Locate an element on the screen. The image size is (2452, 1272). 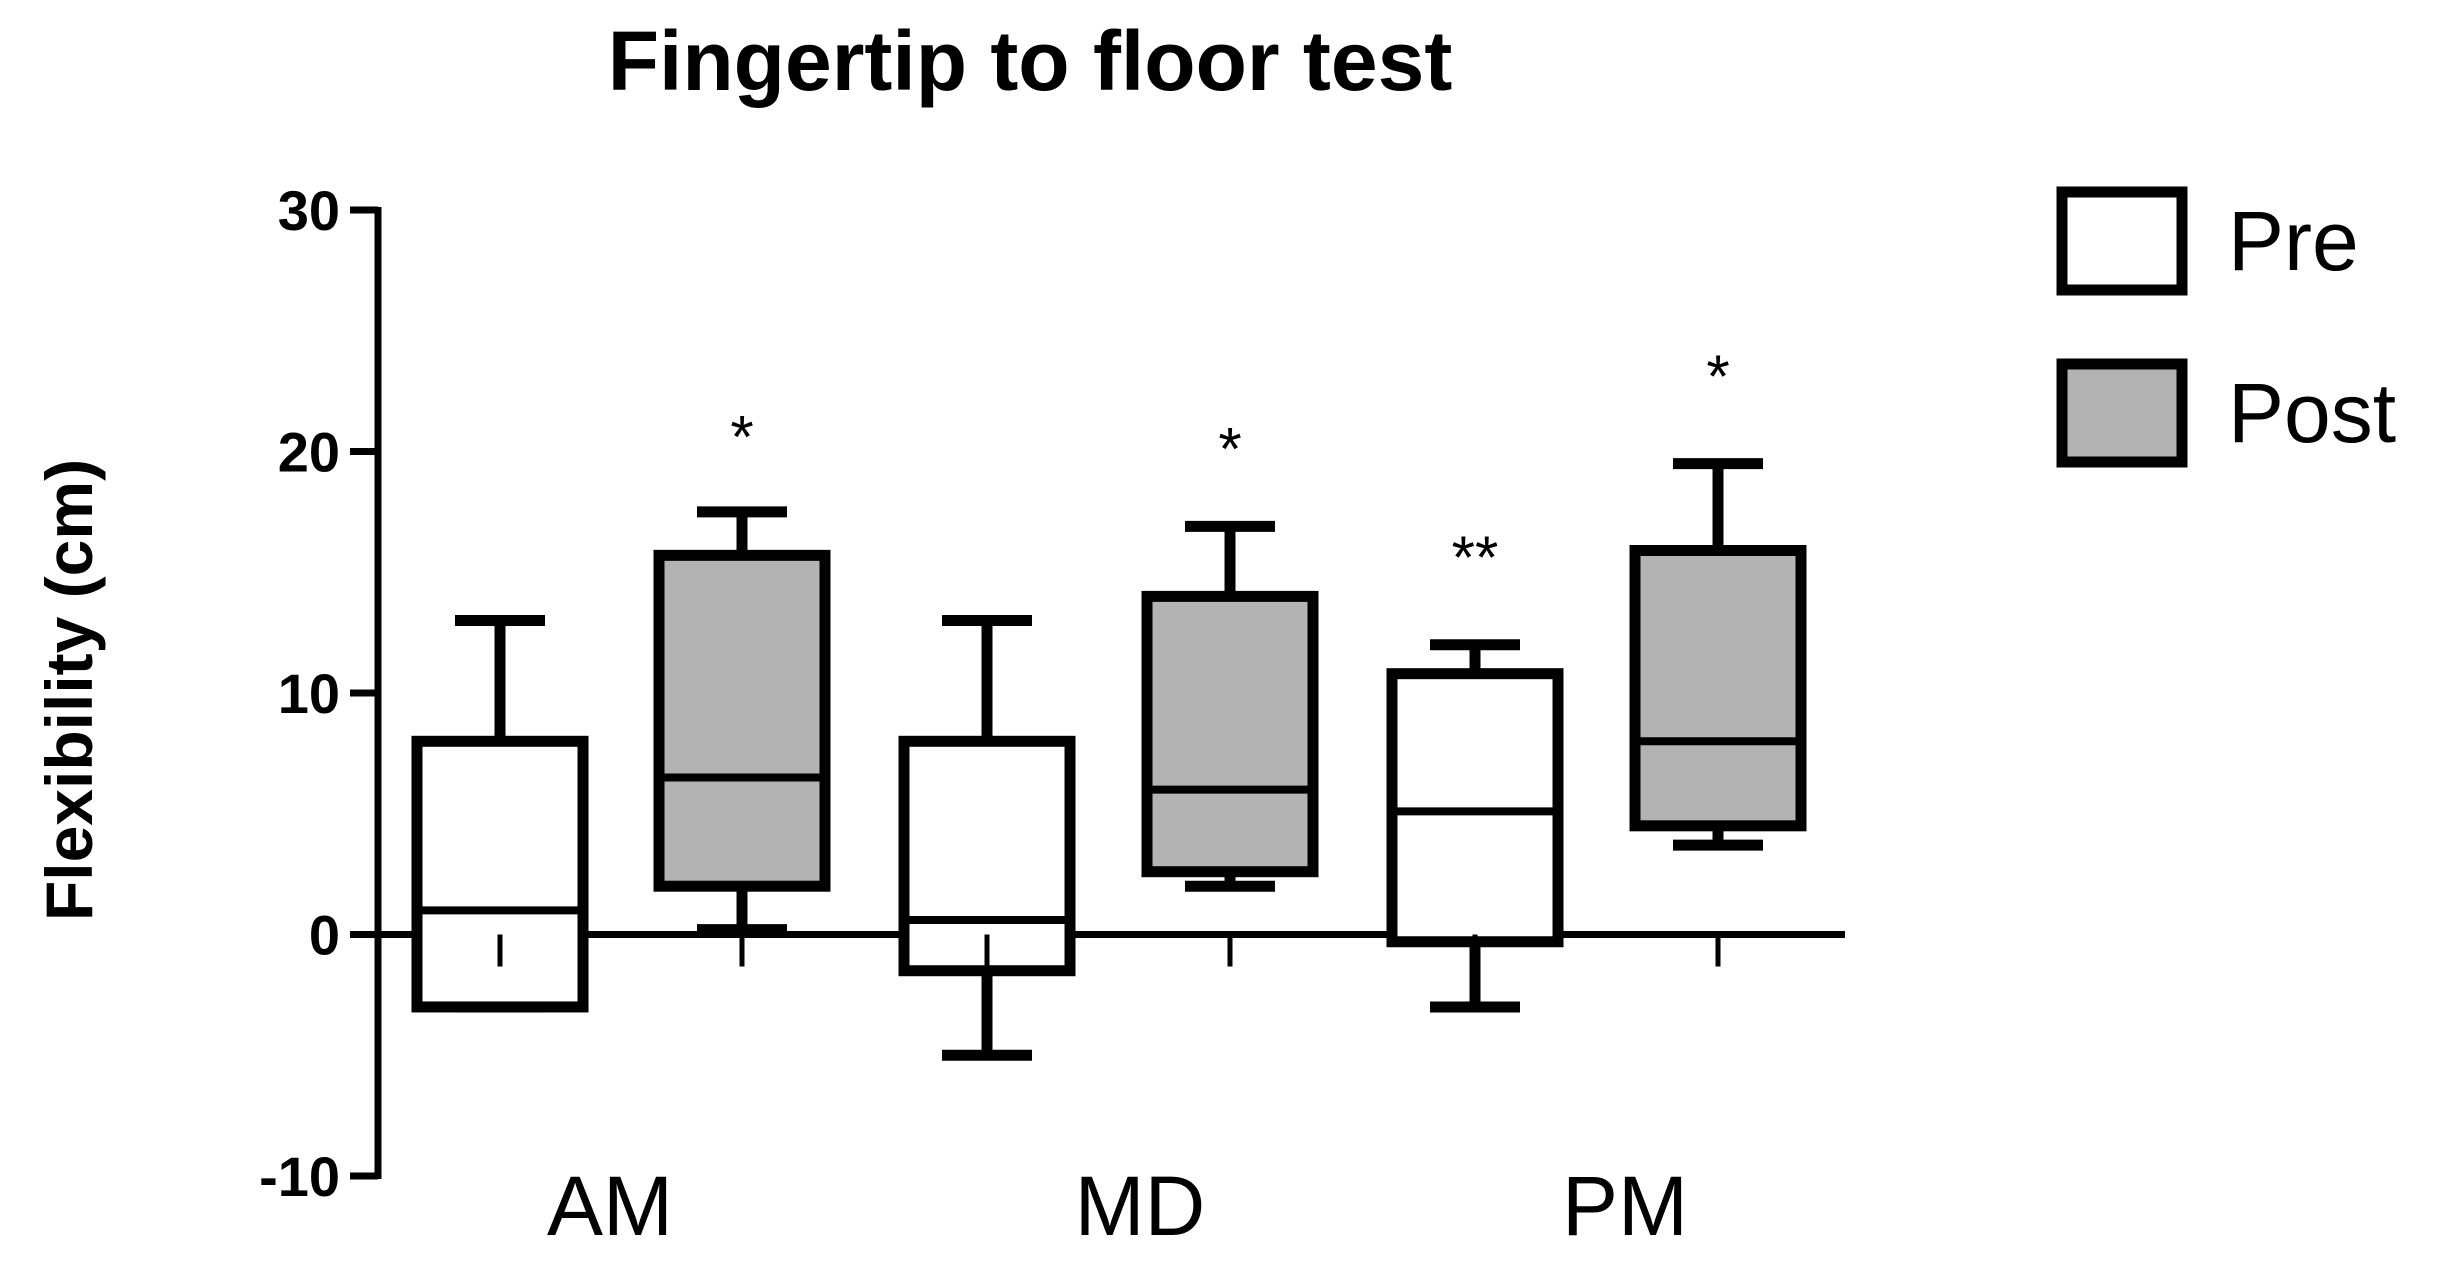
box-post-md is located at coordinates (1230, 743).